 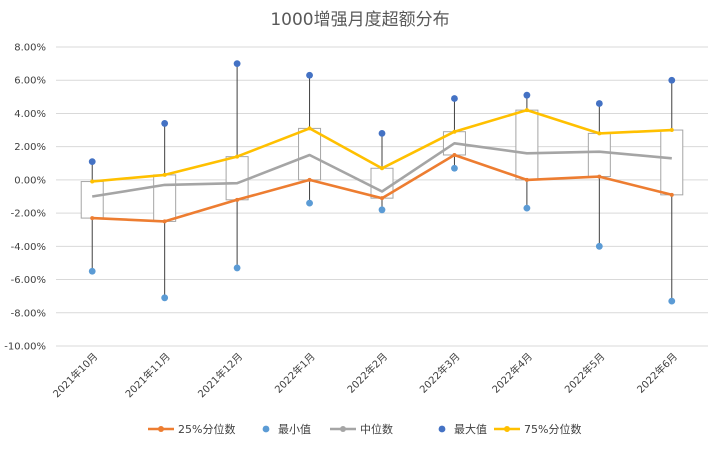 I want to click on y-tick-label: -2.00%, so click(x=28, y=214).